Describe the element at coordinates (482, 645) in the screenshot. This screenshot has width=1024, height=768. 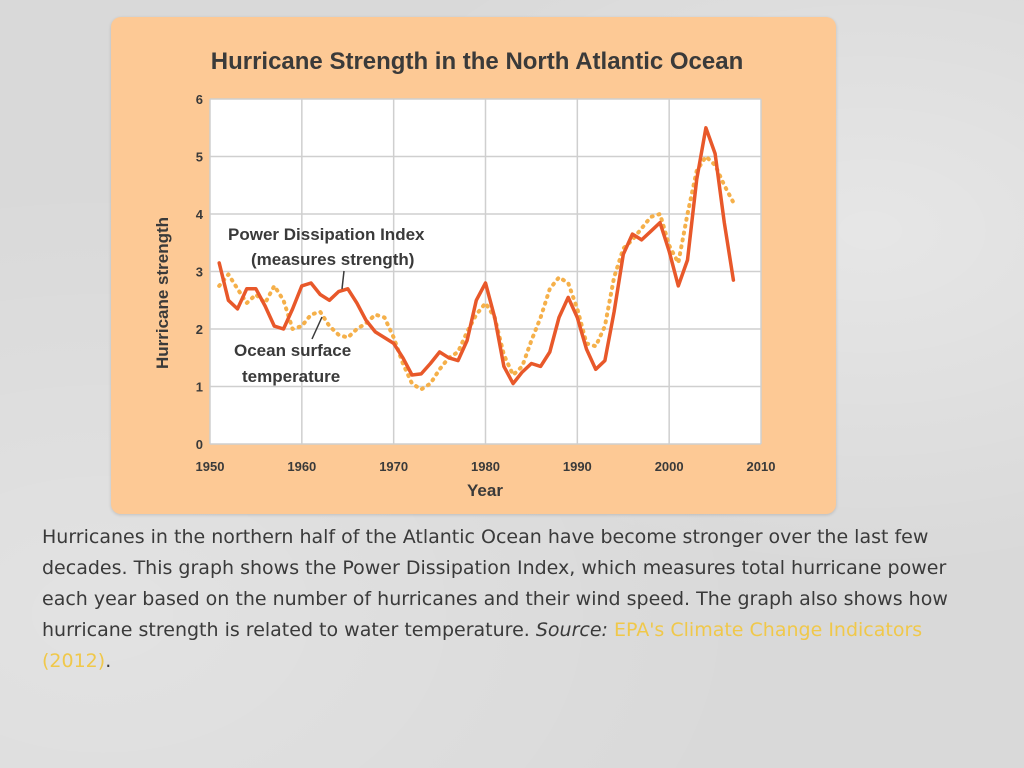
I see `caption-source-link: EPA's Climate Change Indicators (2012)` at that location.